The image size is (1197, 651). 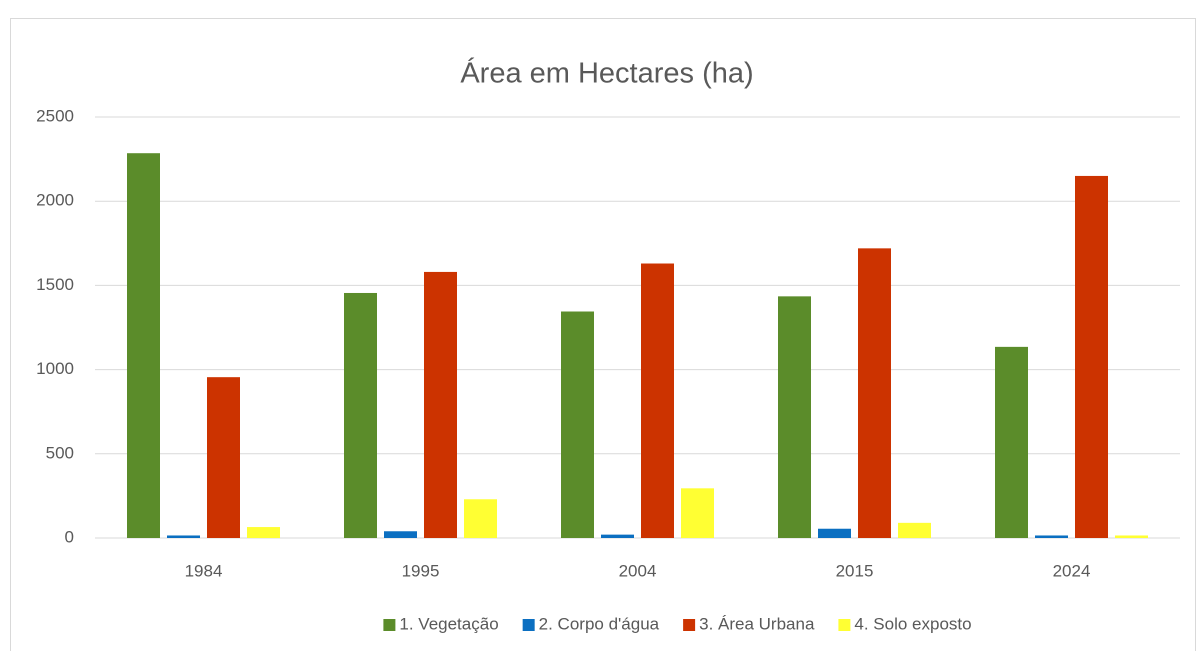 I want to click on x-tick-label: 2004, so click(x=638, y=570).